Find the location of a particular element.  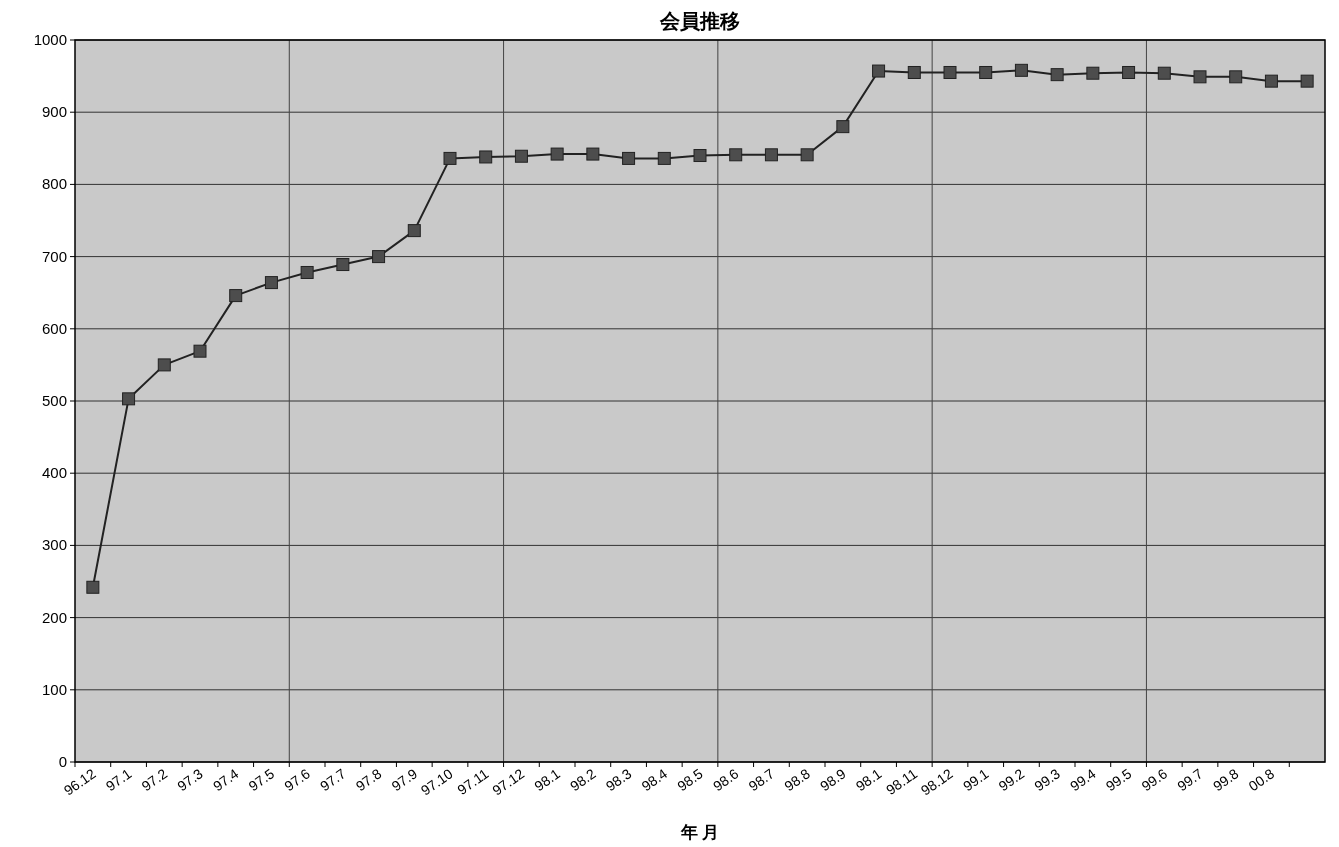

x-tick-label: 97.2 is located at coordinates (154, 780).